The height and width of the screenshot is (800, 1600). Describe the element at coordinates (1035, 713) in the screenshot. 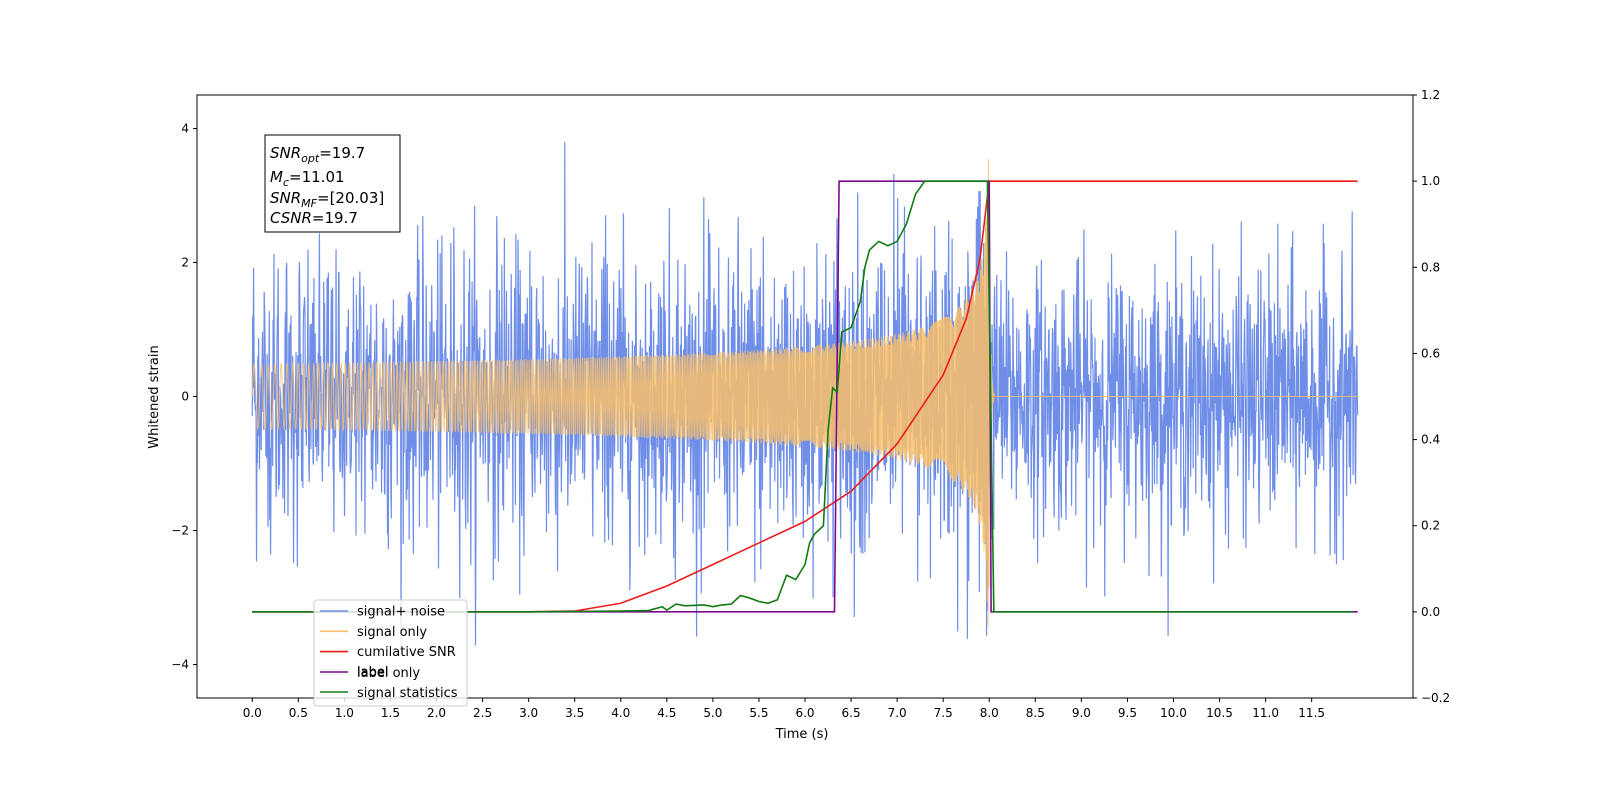

I see `x-tick-label: 8.5` at that location.